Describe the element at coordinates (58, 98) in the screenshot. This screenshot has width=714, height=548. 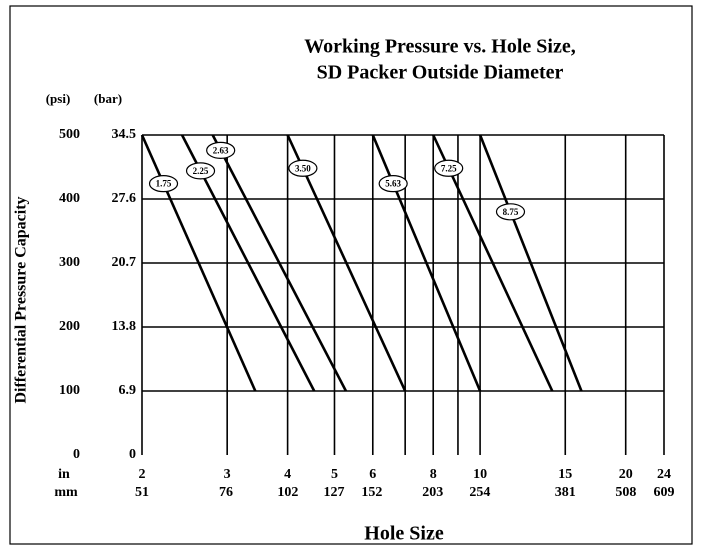
I see `y-unit: (psi)` at that location.